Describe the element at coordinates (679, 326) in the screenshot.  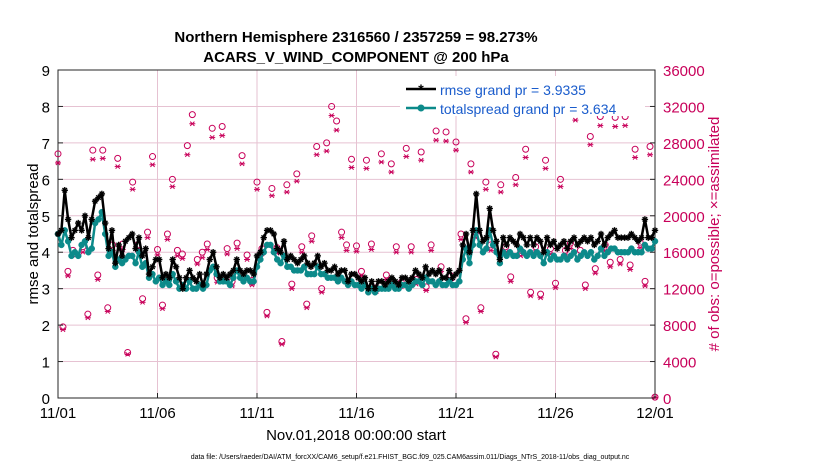
I see `y-right-tick-label: 8000` at that location.